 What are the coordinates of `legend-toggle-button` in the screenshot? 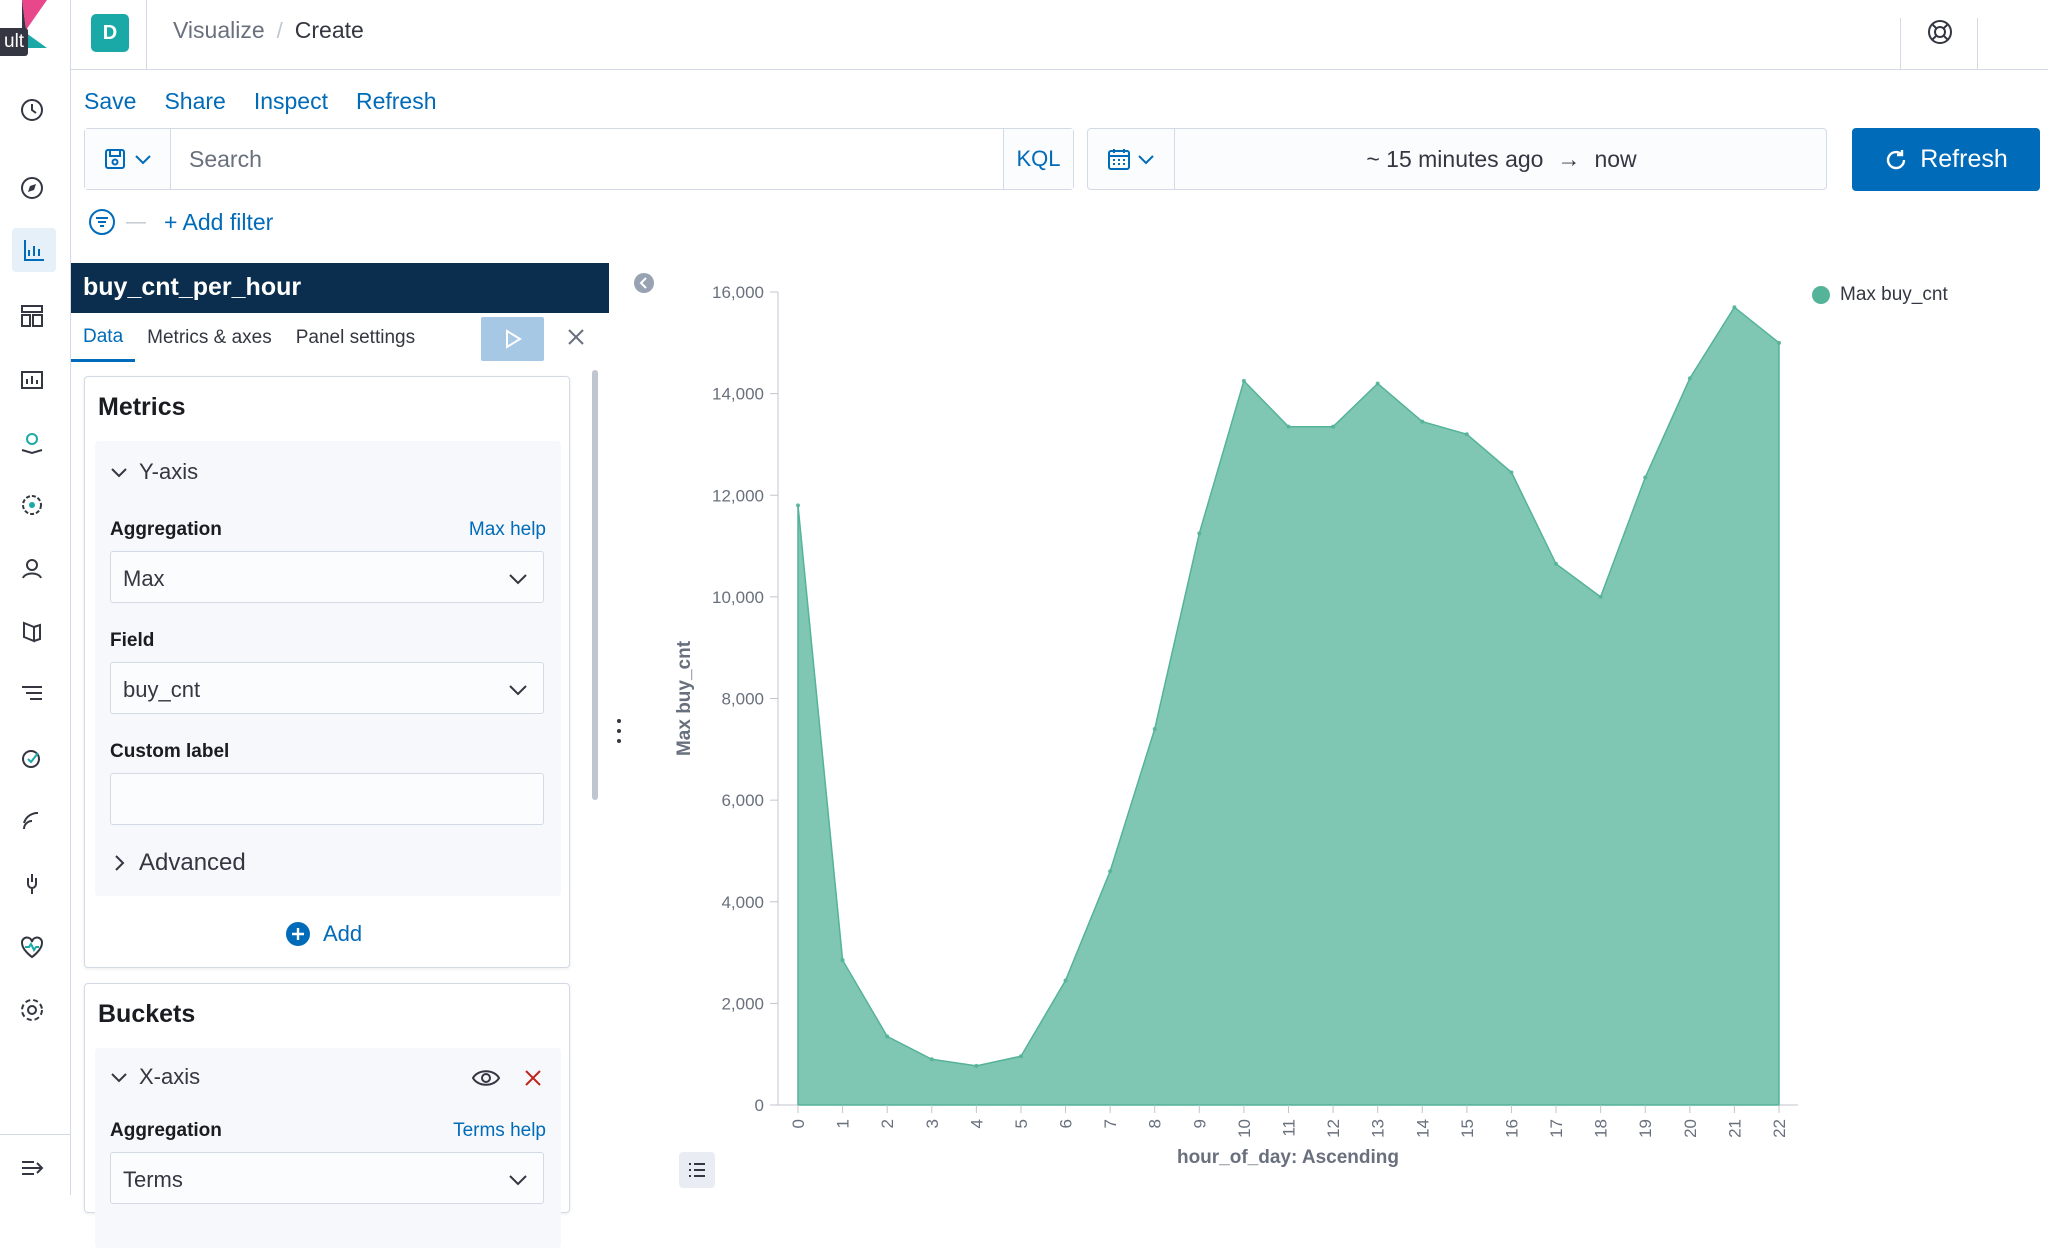 It's located at (697, 1170).